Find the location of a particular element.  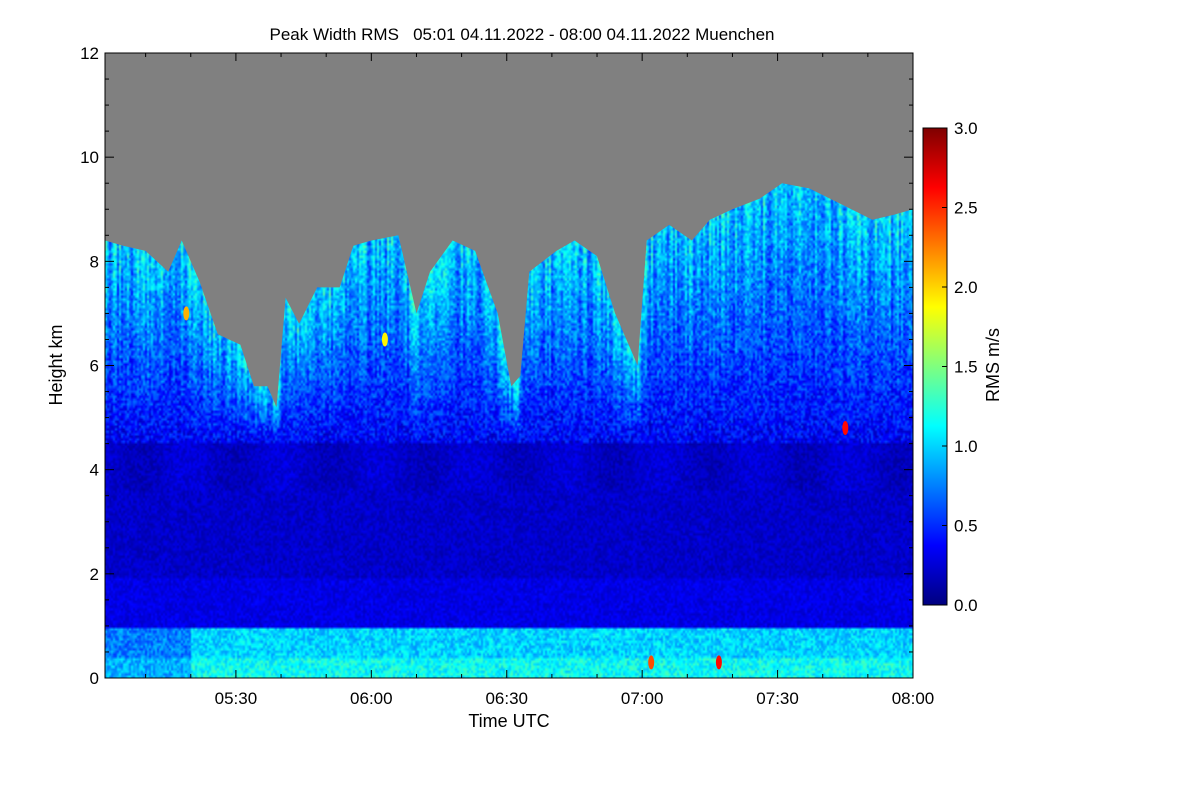

colorbar-tick-label: 2.0 is located at coordinates (966, 287).